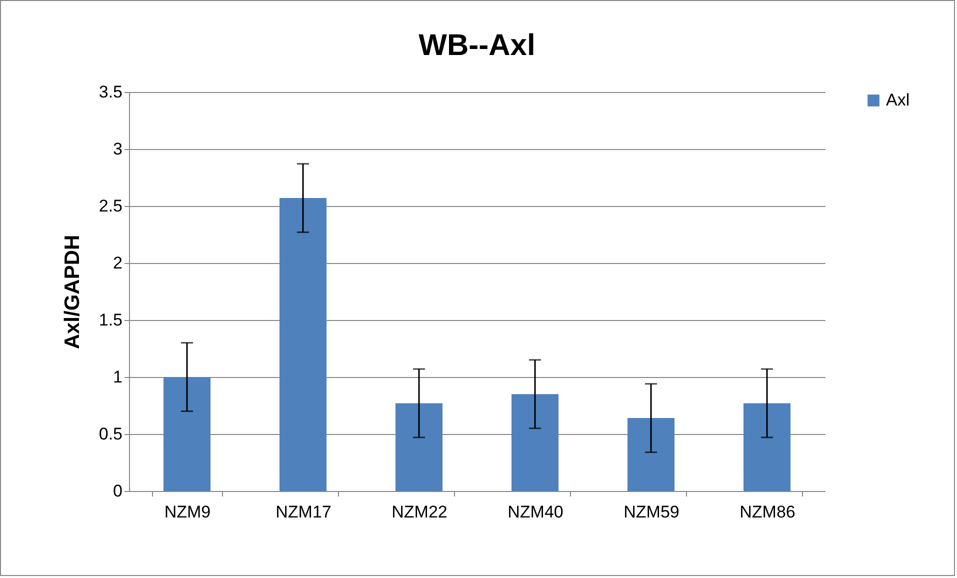 Image resolution: width=957 pixels, height=578 pixels. Describe the element at coordinates (420, 512) in the screenshot. I see `x-tick-label: NZM22` at that location.